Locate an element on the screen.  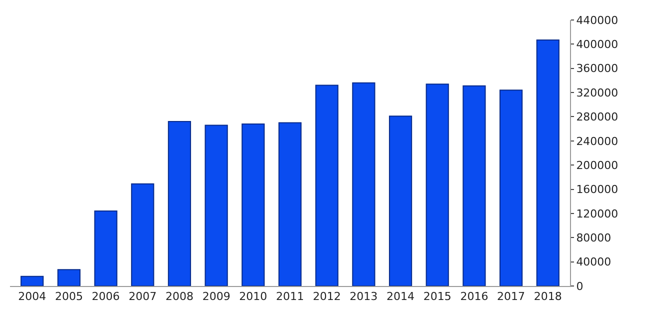
x-tick-label: 2010 is located at coordinates (253, 297).